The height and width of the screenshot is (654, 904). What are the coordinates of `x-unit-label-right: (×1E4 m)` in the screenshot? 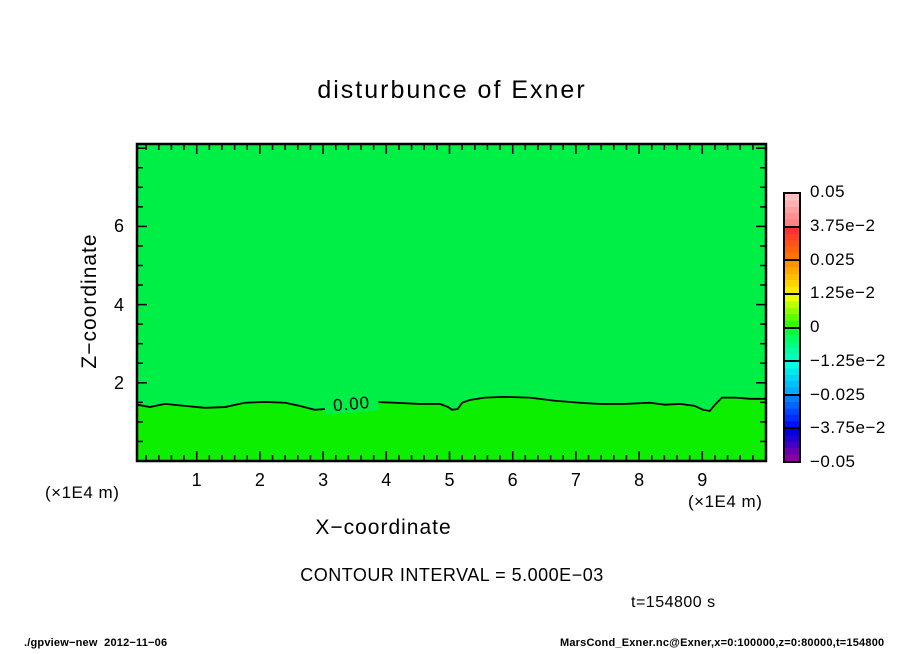 It's located at (725, 501).